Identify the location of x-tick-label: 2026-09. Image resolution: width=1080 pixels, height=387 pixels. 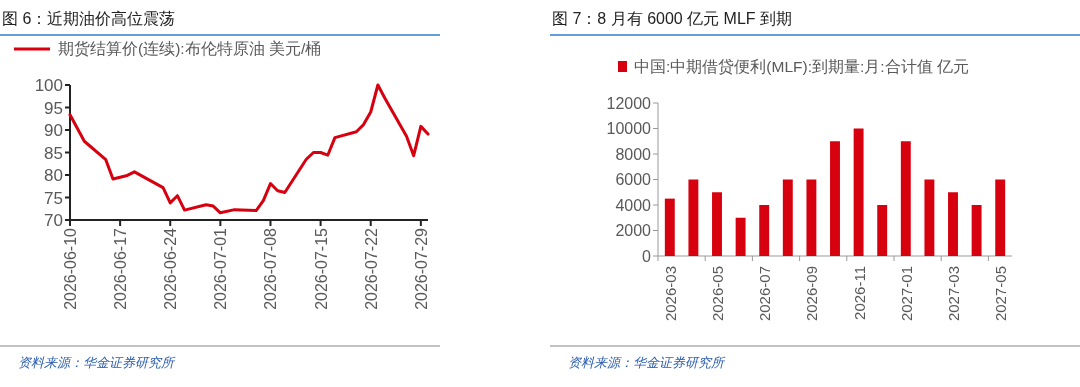
(812, 294).